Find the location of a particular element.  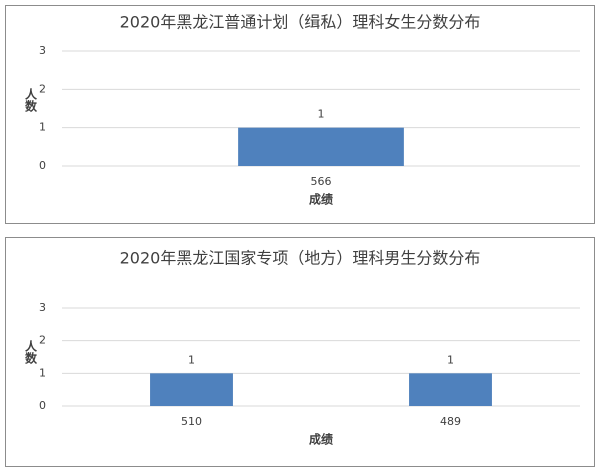

chart-title: 2020年黑龙江国家专项（地方）理科男生分数分布 is located at coordinates (300, 258).